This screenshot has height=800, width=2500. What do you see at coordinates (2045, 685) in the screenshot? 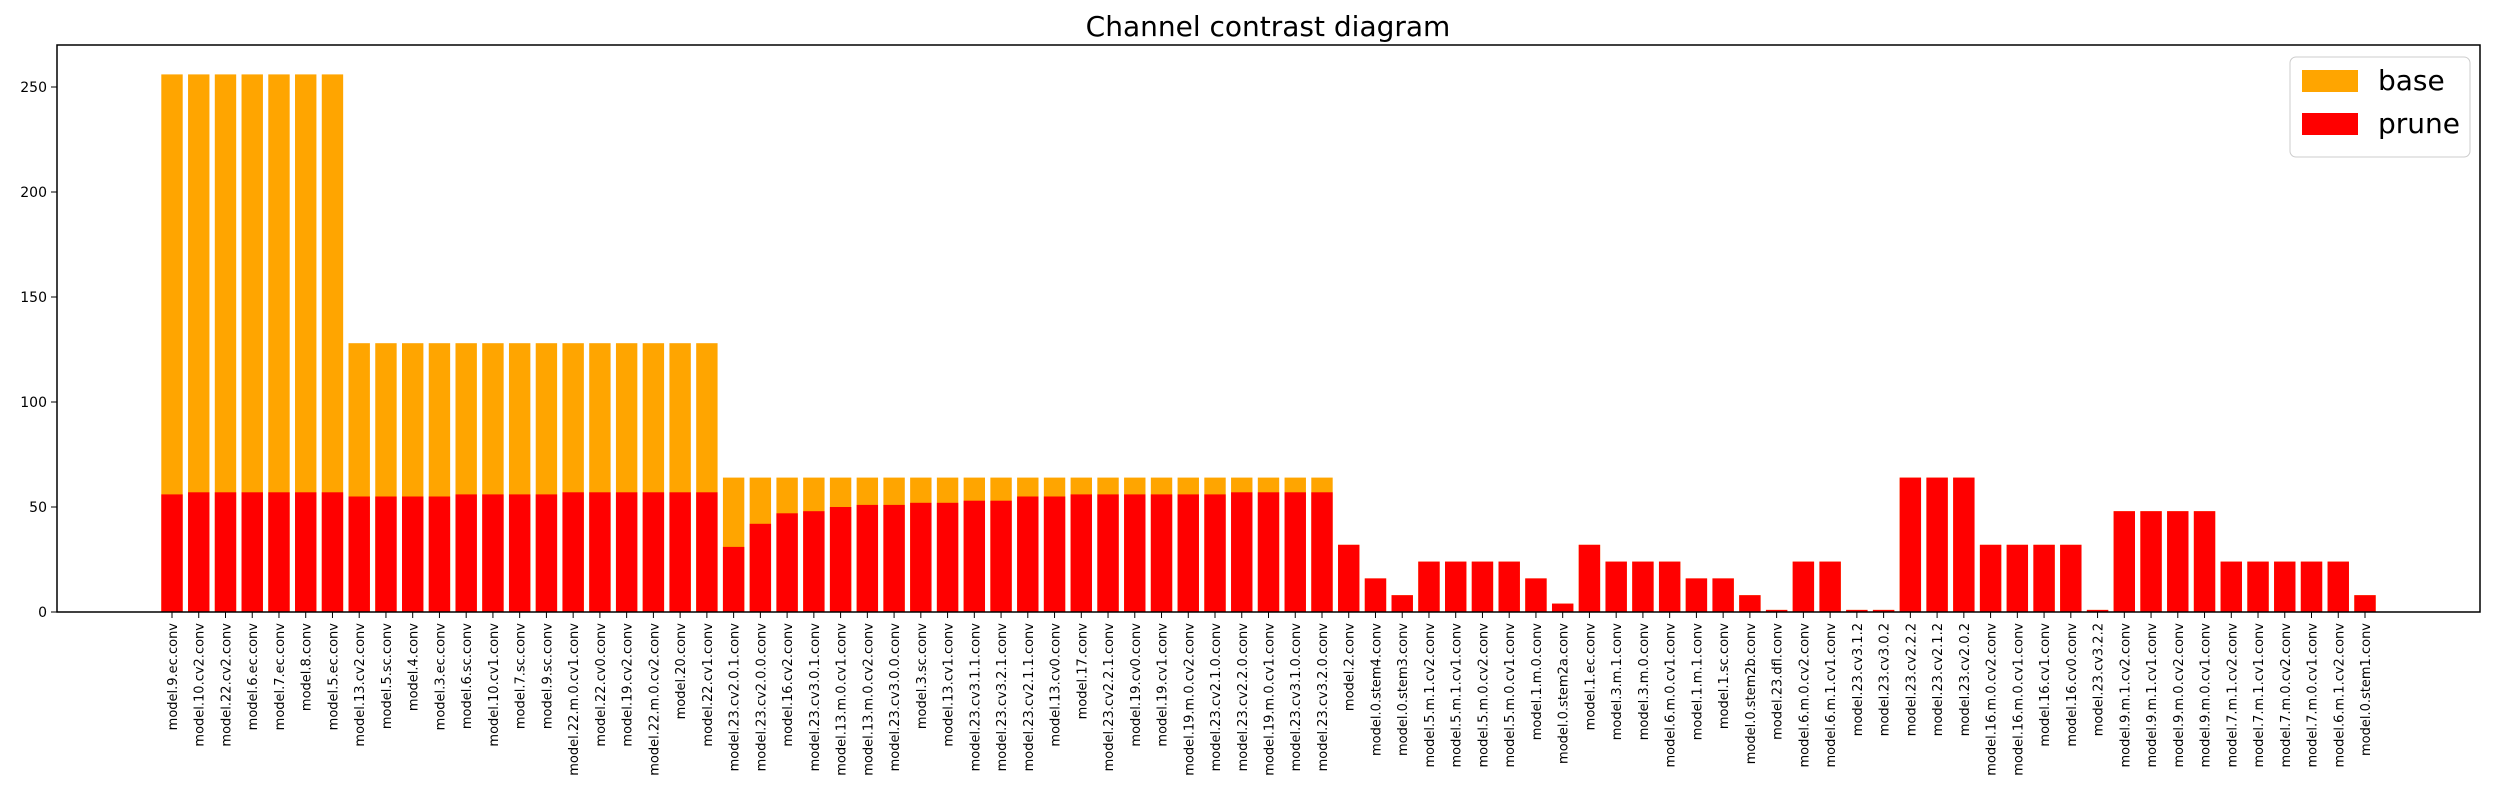
I see `x-tick-label: model.16.cv1.conv` at bounding box center [2045, 685].